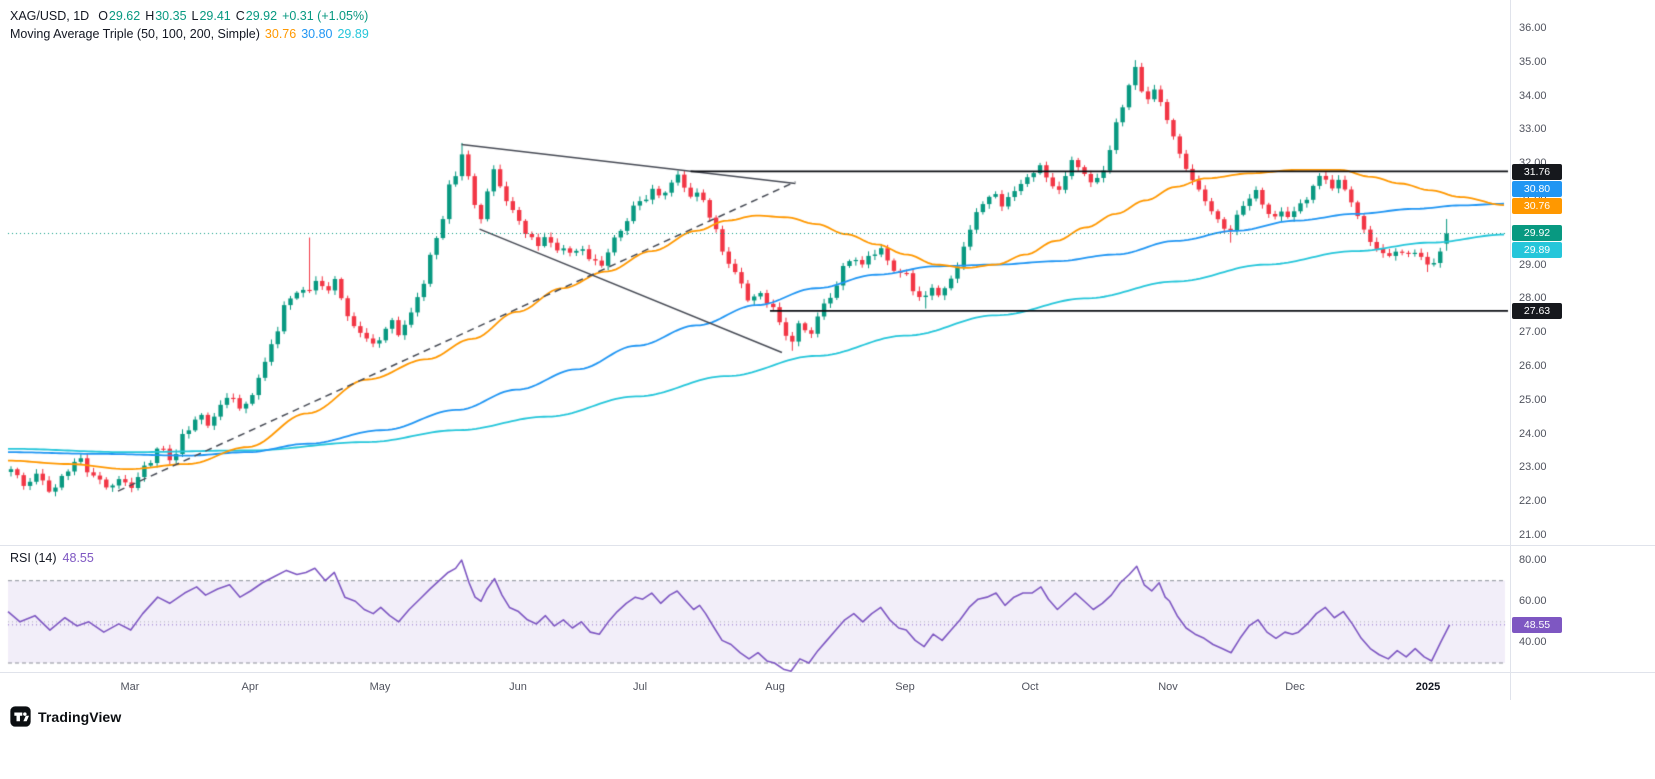  What do you see at coordinates (1533, 433) in the screenshot?
I see `price-tick-label: 24.00` at bounding box center [1533, 433].